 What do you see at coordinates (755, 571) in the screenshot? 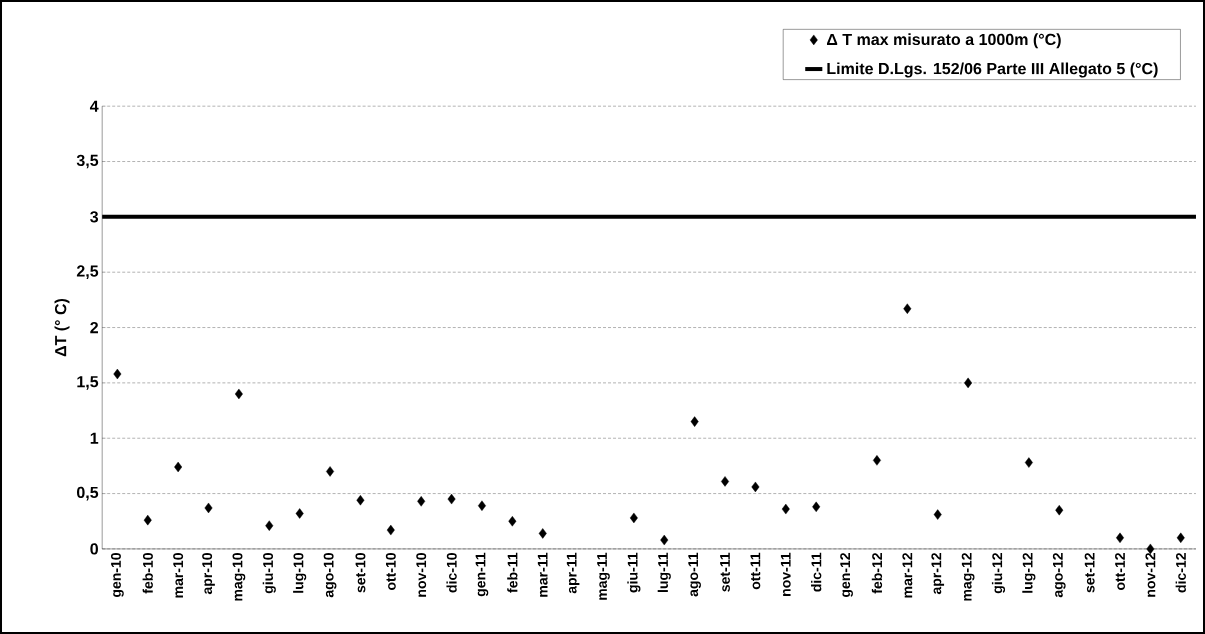
I see `x-tick-label: ott-11` at bounding box center [755, 571].